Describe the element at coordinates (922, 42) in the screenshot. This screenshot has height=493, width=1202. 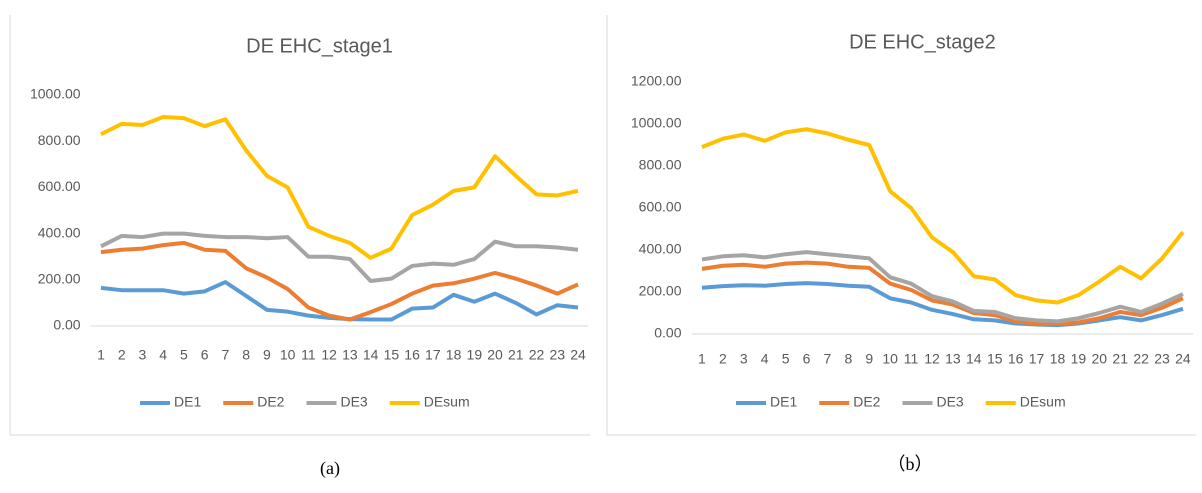
I see `chart-title: DE EHC_stage2` at that location.